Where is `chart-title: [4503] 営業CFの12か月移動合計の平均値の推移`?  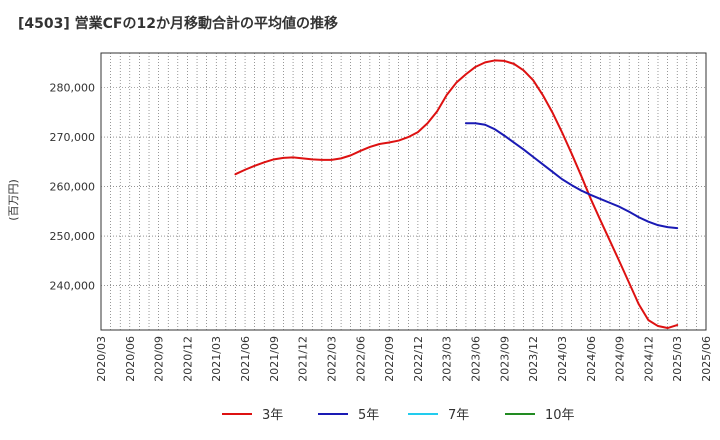
chart-title: [4503] 営業CFの12か月移動合計の平均値の推移 is located at coordinates (178, 24).